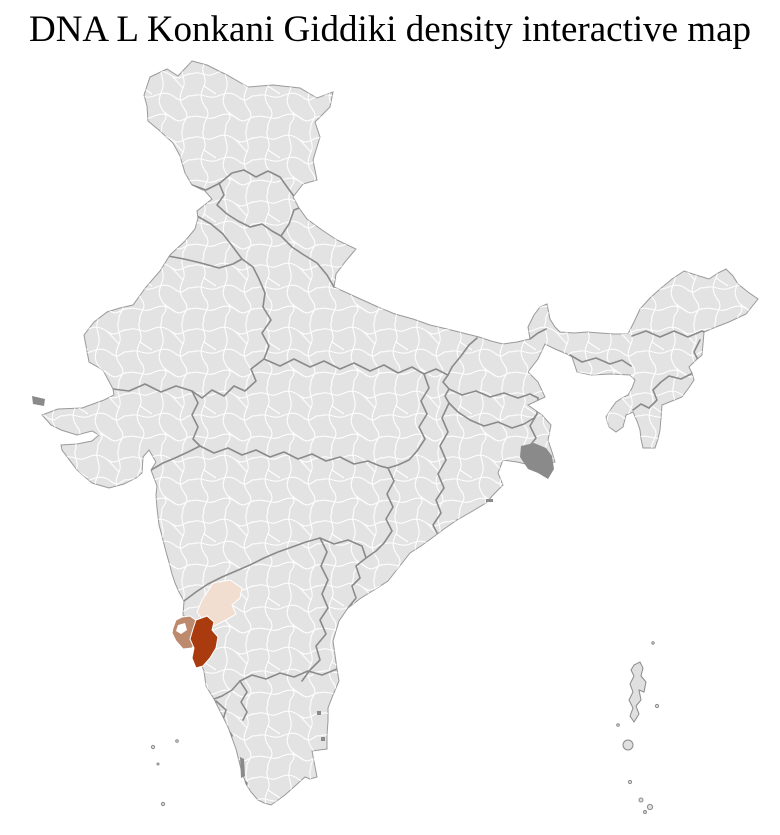 This screenshot has height=835, width=780. I want to click on kutch-creek, so click(38, 401).